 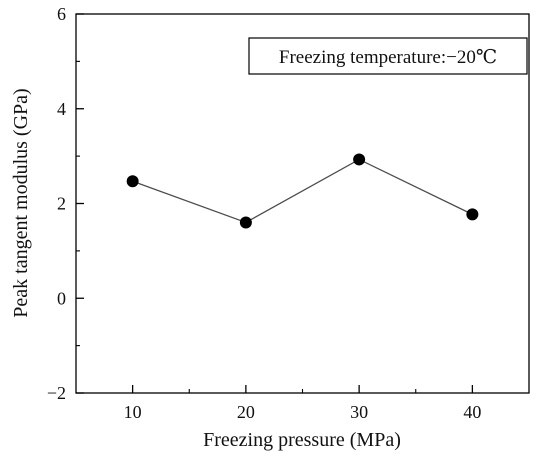 I want to click on y-tick-label: 4, so click(x=61, y=109).